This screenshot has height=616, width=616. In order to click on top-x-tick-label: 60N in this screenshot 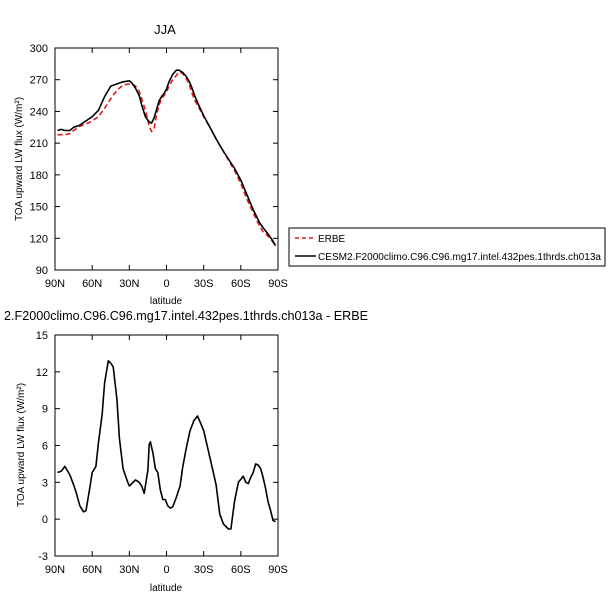, I will do `click(92, 284)`.